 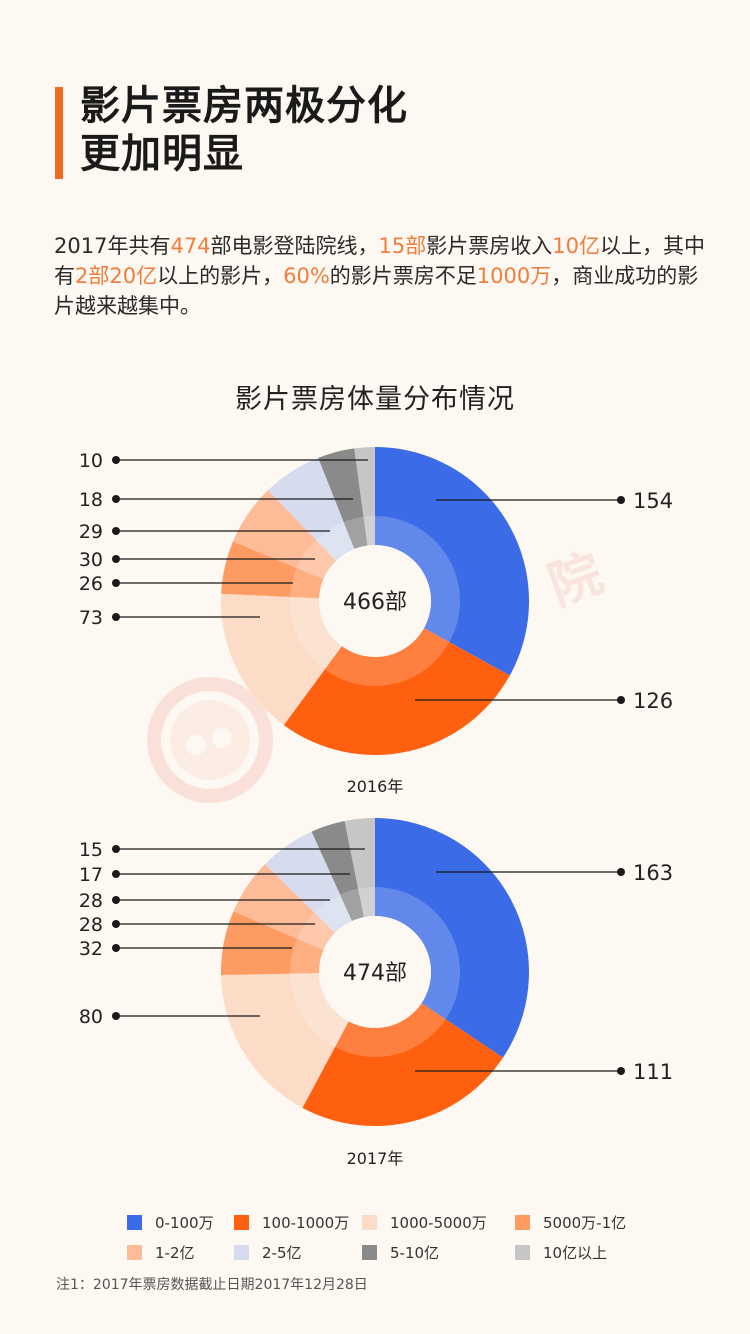 I want to click on center-total-label: 466部, so click(x=375, y=602).